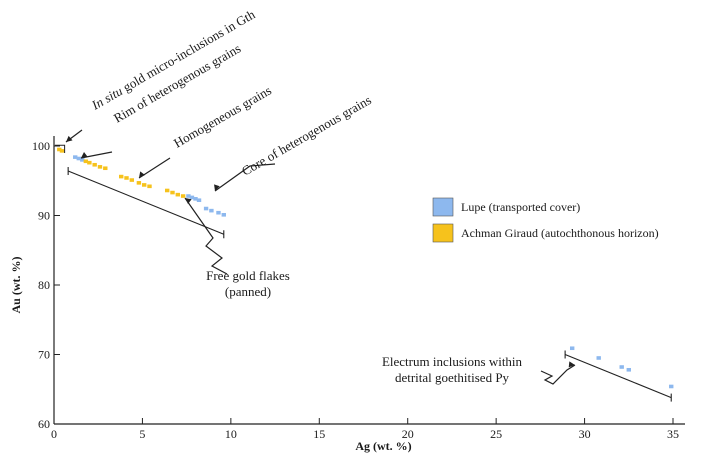 The width and height of the screenshot is (706, 461). I want to click on y-tick-label: 100, so click(41, 146).